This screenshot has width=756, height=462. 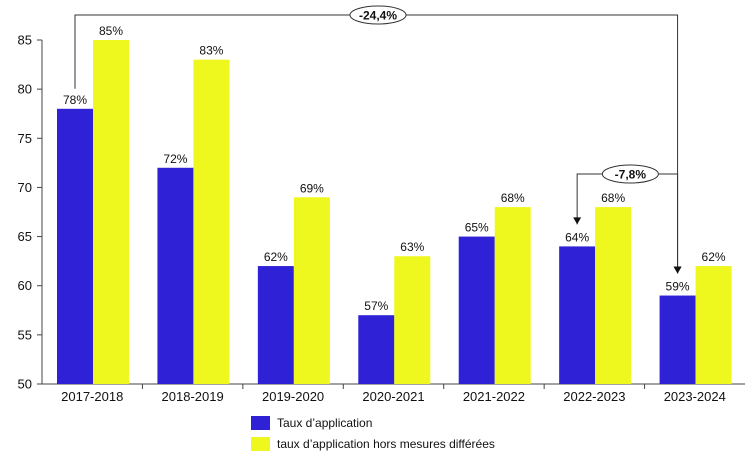 I want to click on y-tick-label: 65, so click(x=25, y=236).